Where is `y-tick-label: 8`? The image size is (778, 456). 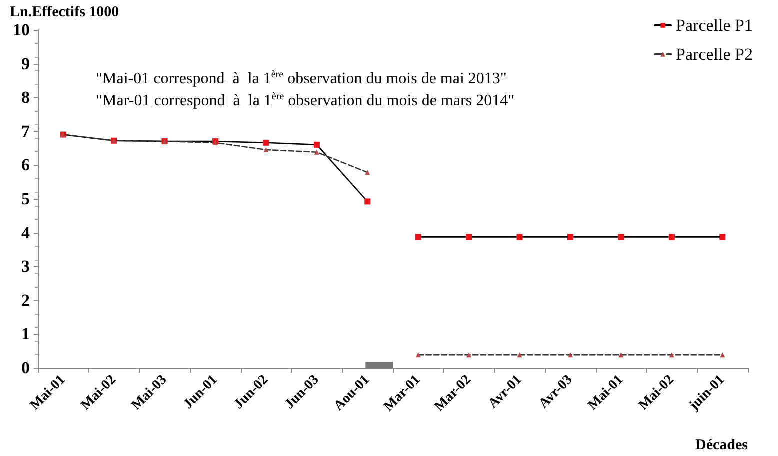
y-tick-label: 8 is located at coordinates (26, 98).